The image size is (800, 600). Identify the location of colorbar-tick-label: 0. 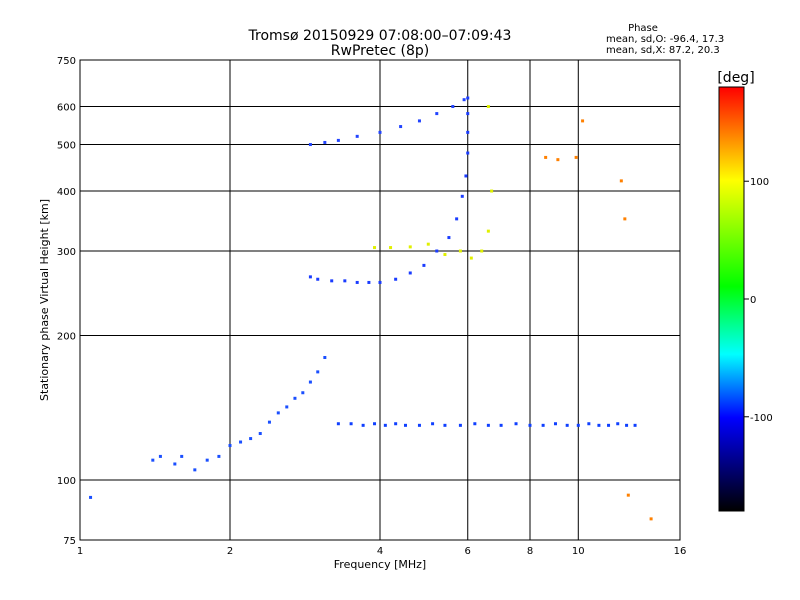
(753, 300).